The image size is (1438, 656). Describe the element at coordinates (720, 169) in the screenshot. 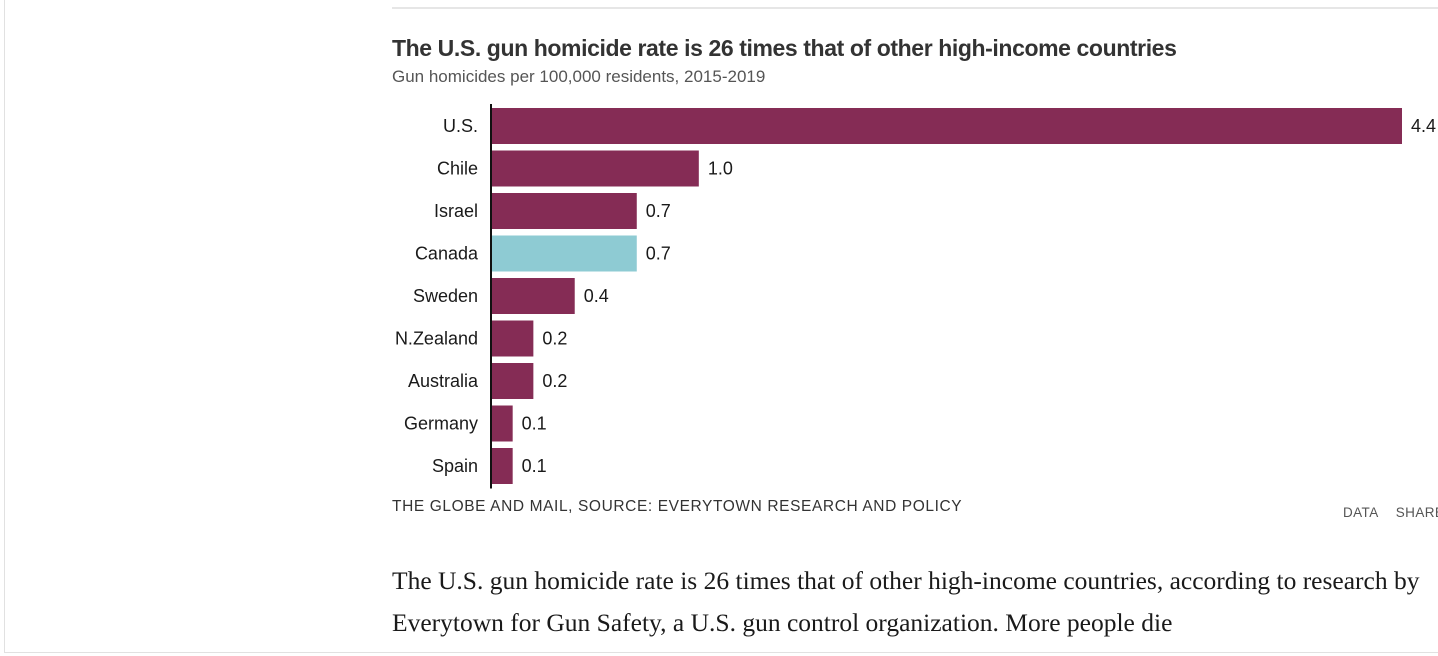

I see `value-label-chile: 1.0` at that location.